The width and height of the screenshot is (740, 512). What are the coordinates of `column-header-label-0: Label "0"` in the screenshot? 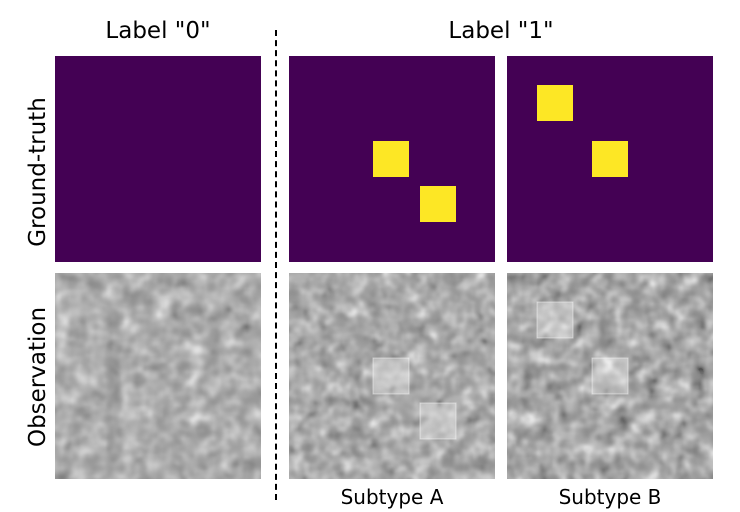 It's located at (158, 31).